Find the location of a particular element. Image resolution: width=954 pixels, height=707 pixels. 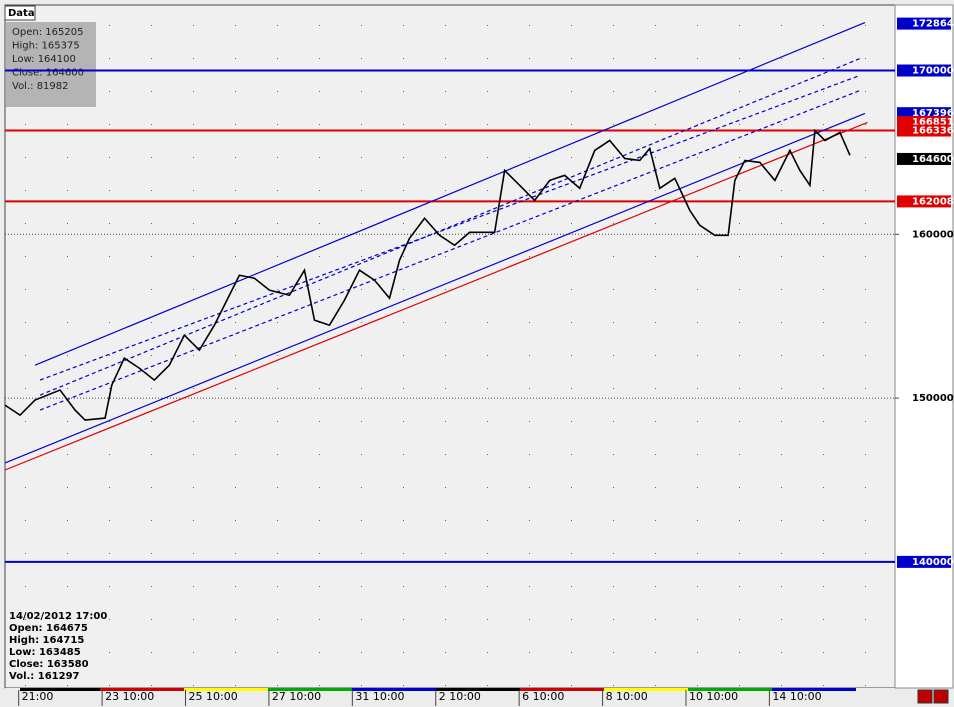

time-axis is located at coordinates (450, 697).